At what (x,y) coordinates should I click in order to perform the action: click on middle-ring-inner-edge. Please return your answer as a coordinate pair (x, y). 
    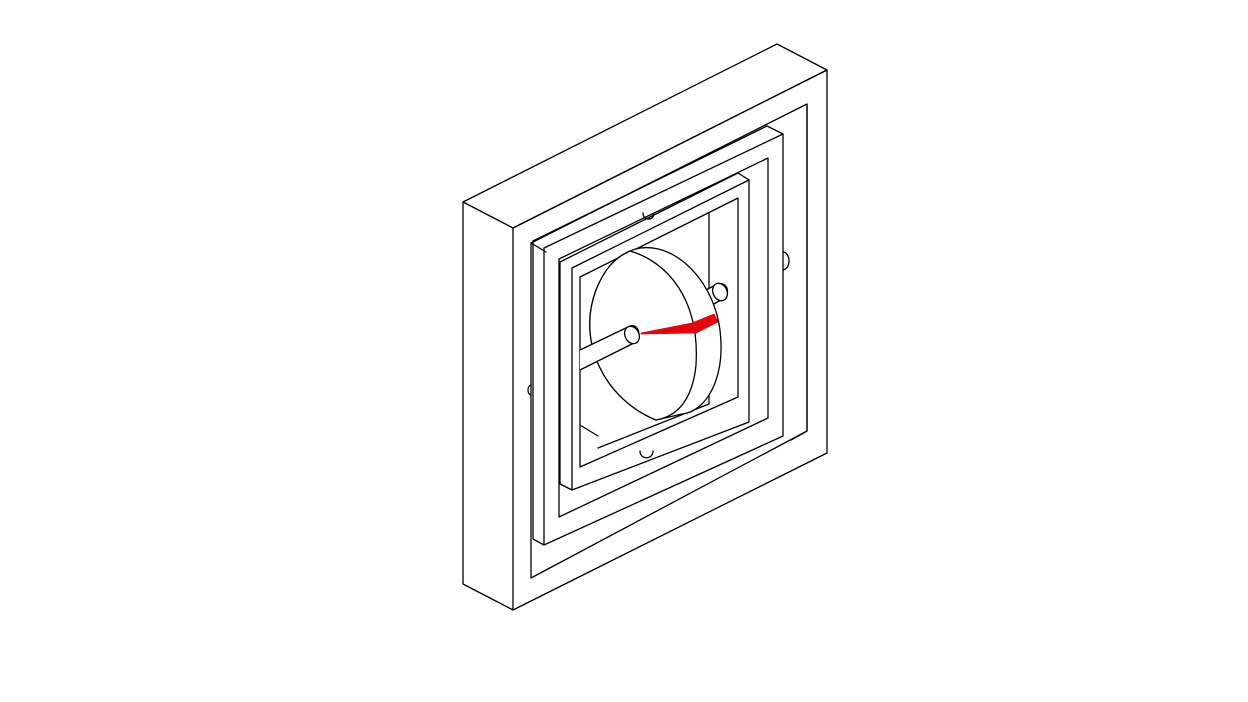
    Looking at the image, I should click on (663, 337).